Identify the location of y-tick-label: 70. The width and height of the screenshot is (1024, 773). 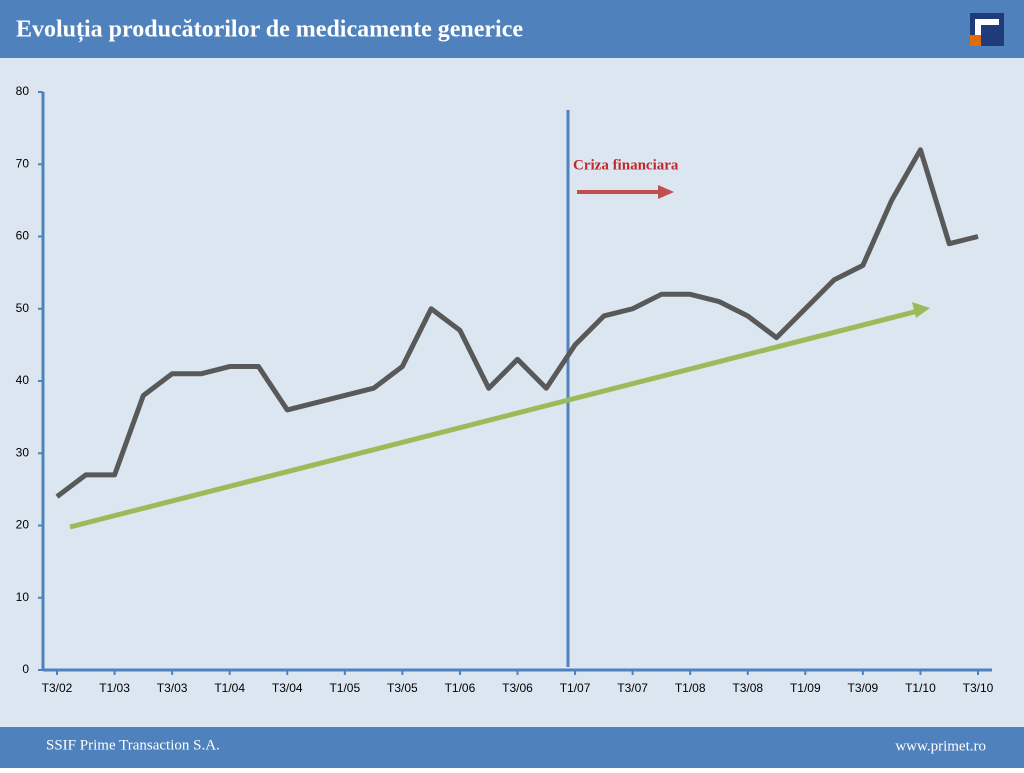
(23, 163).